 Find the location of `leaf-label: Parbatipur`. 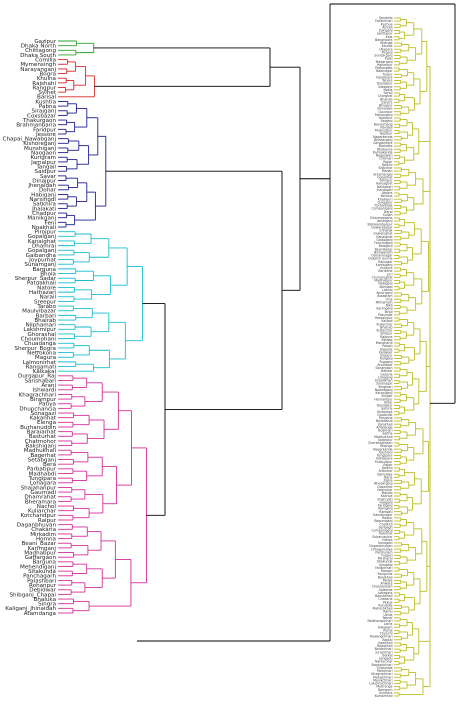

leaf-label: Parbatipur is located at coordinates (42, 470).